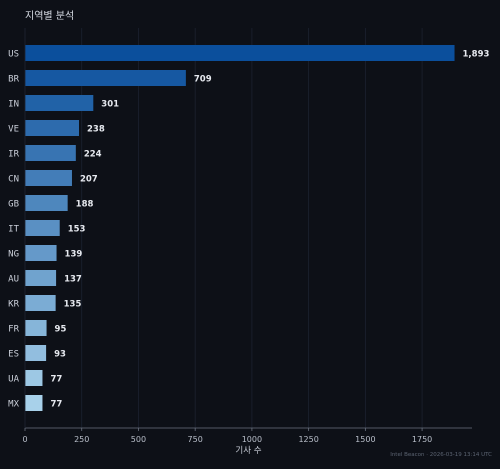 The width and height of the screenshot is (500, 469). Describe the element at coordinates (13, 105) in the screenshot. I see `category-label-in: IN` at that location.